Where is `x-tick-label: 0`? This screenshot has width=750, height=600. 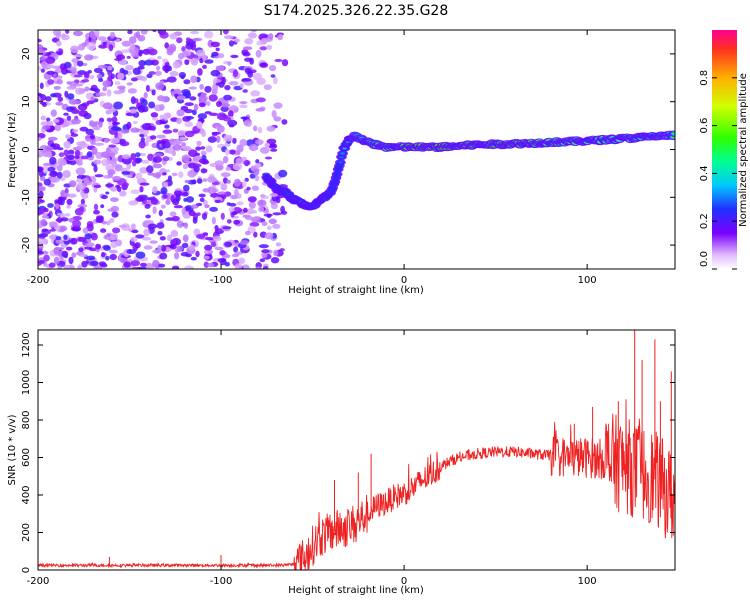
x-tick-label: 0 is located at coordinates (404, 280).